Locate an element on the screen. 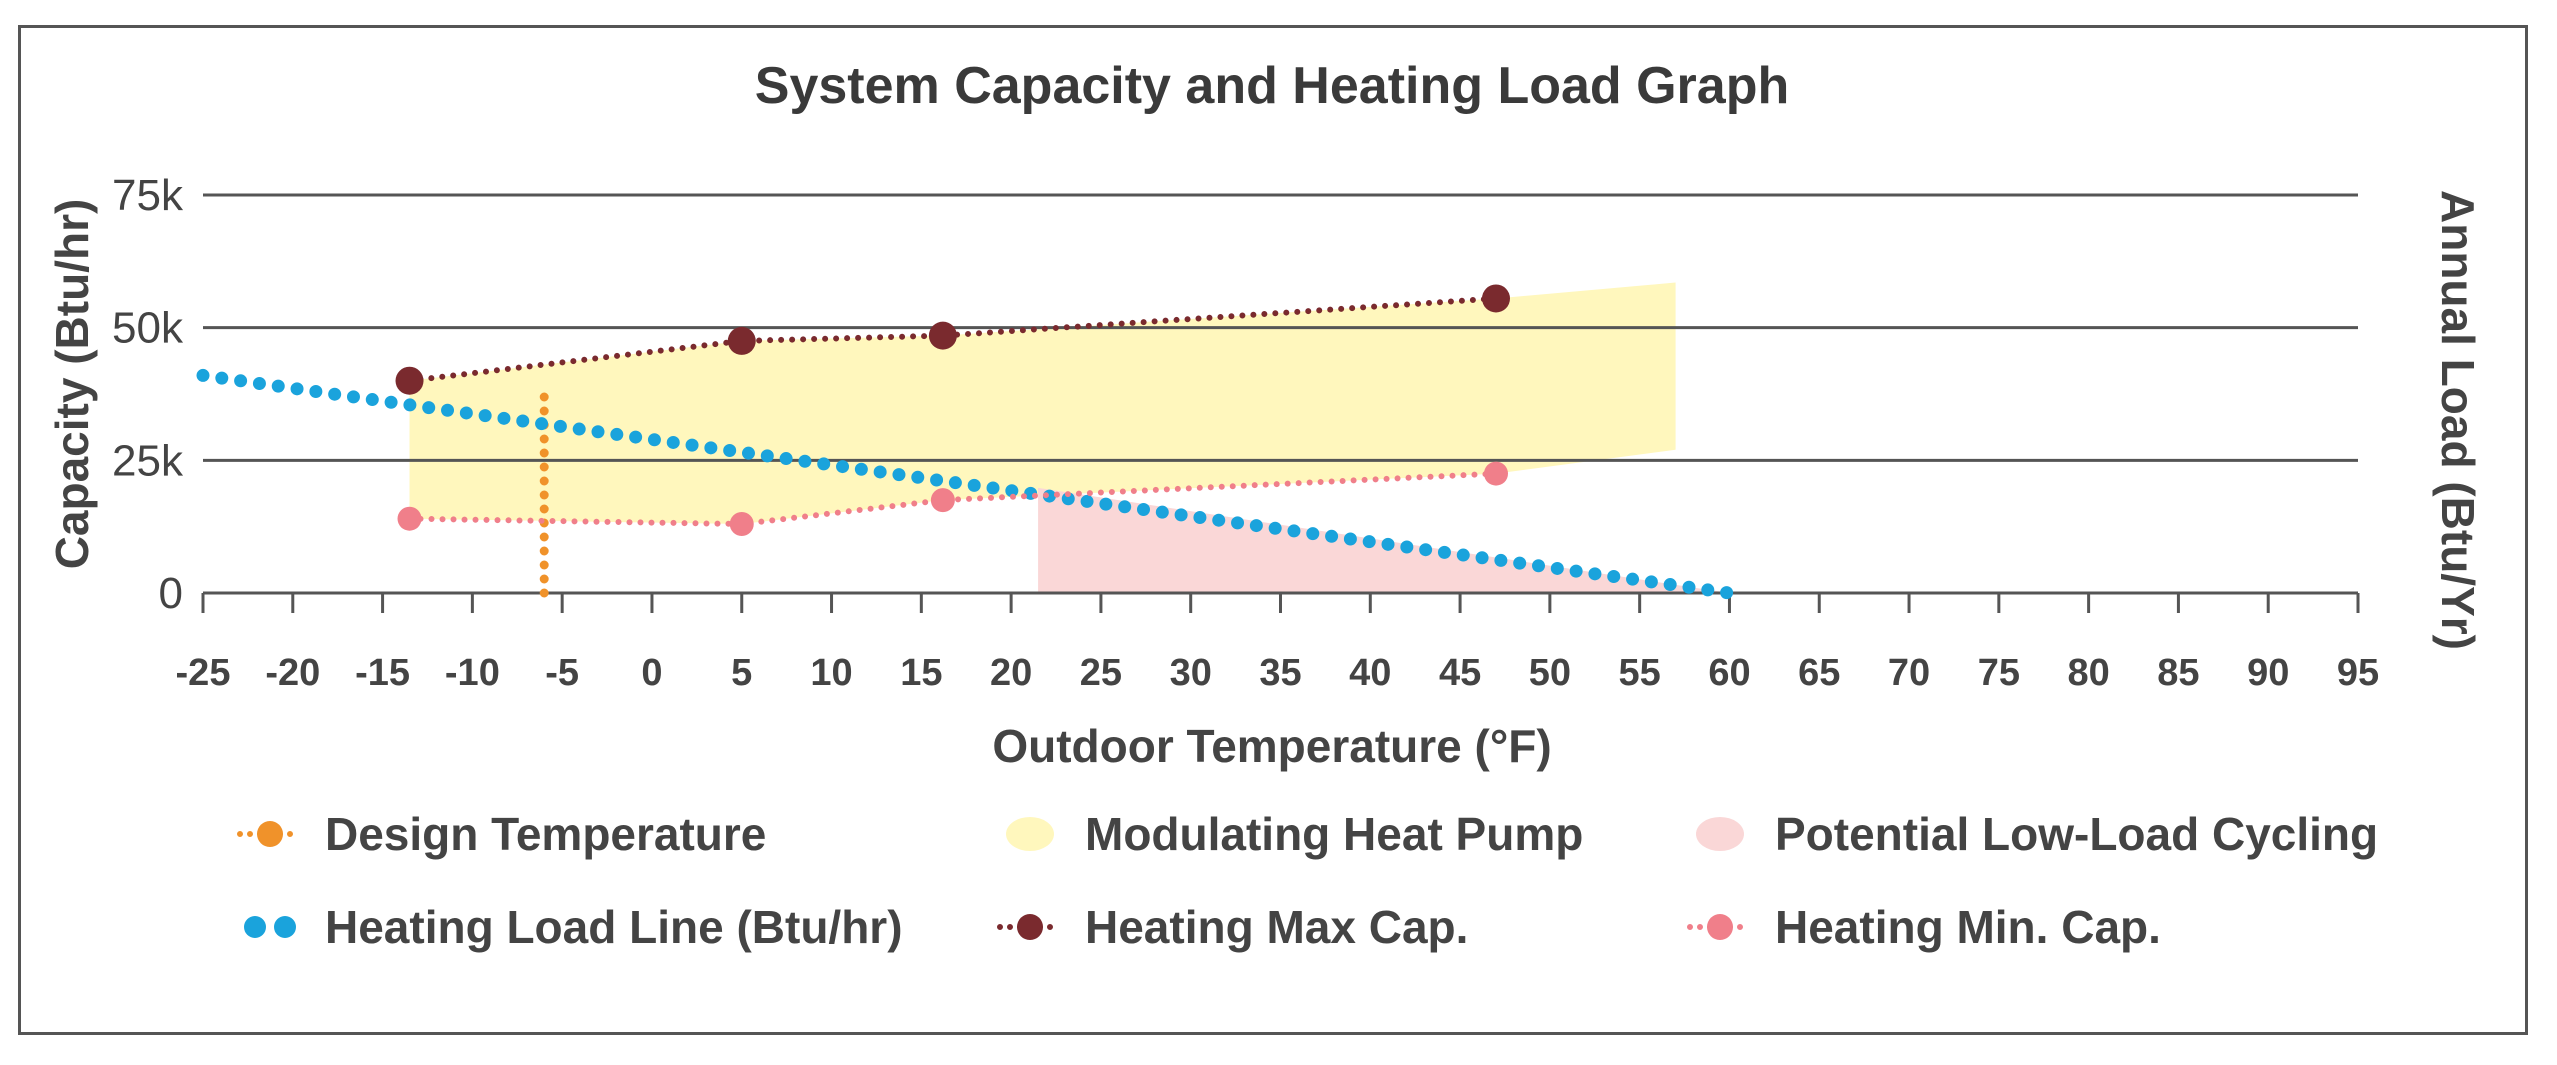 This screenshot has height=1065, width=2557. y-tick-label: 25k is located at coordinates (148, 460).